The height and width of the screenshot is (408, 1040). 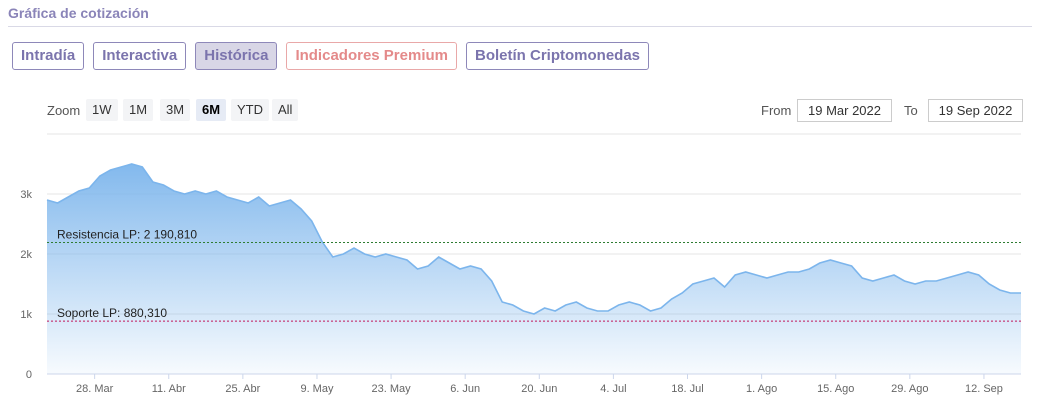 What do you see at coordinates (776, 110) in the screenshot?
I see `range-from-label: From` at bounding box center [776, 110].